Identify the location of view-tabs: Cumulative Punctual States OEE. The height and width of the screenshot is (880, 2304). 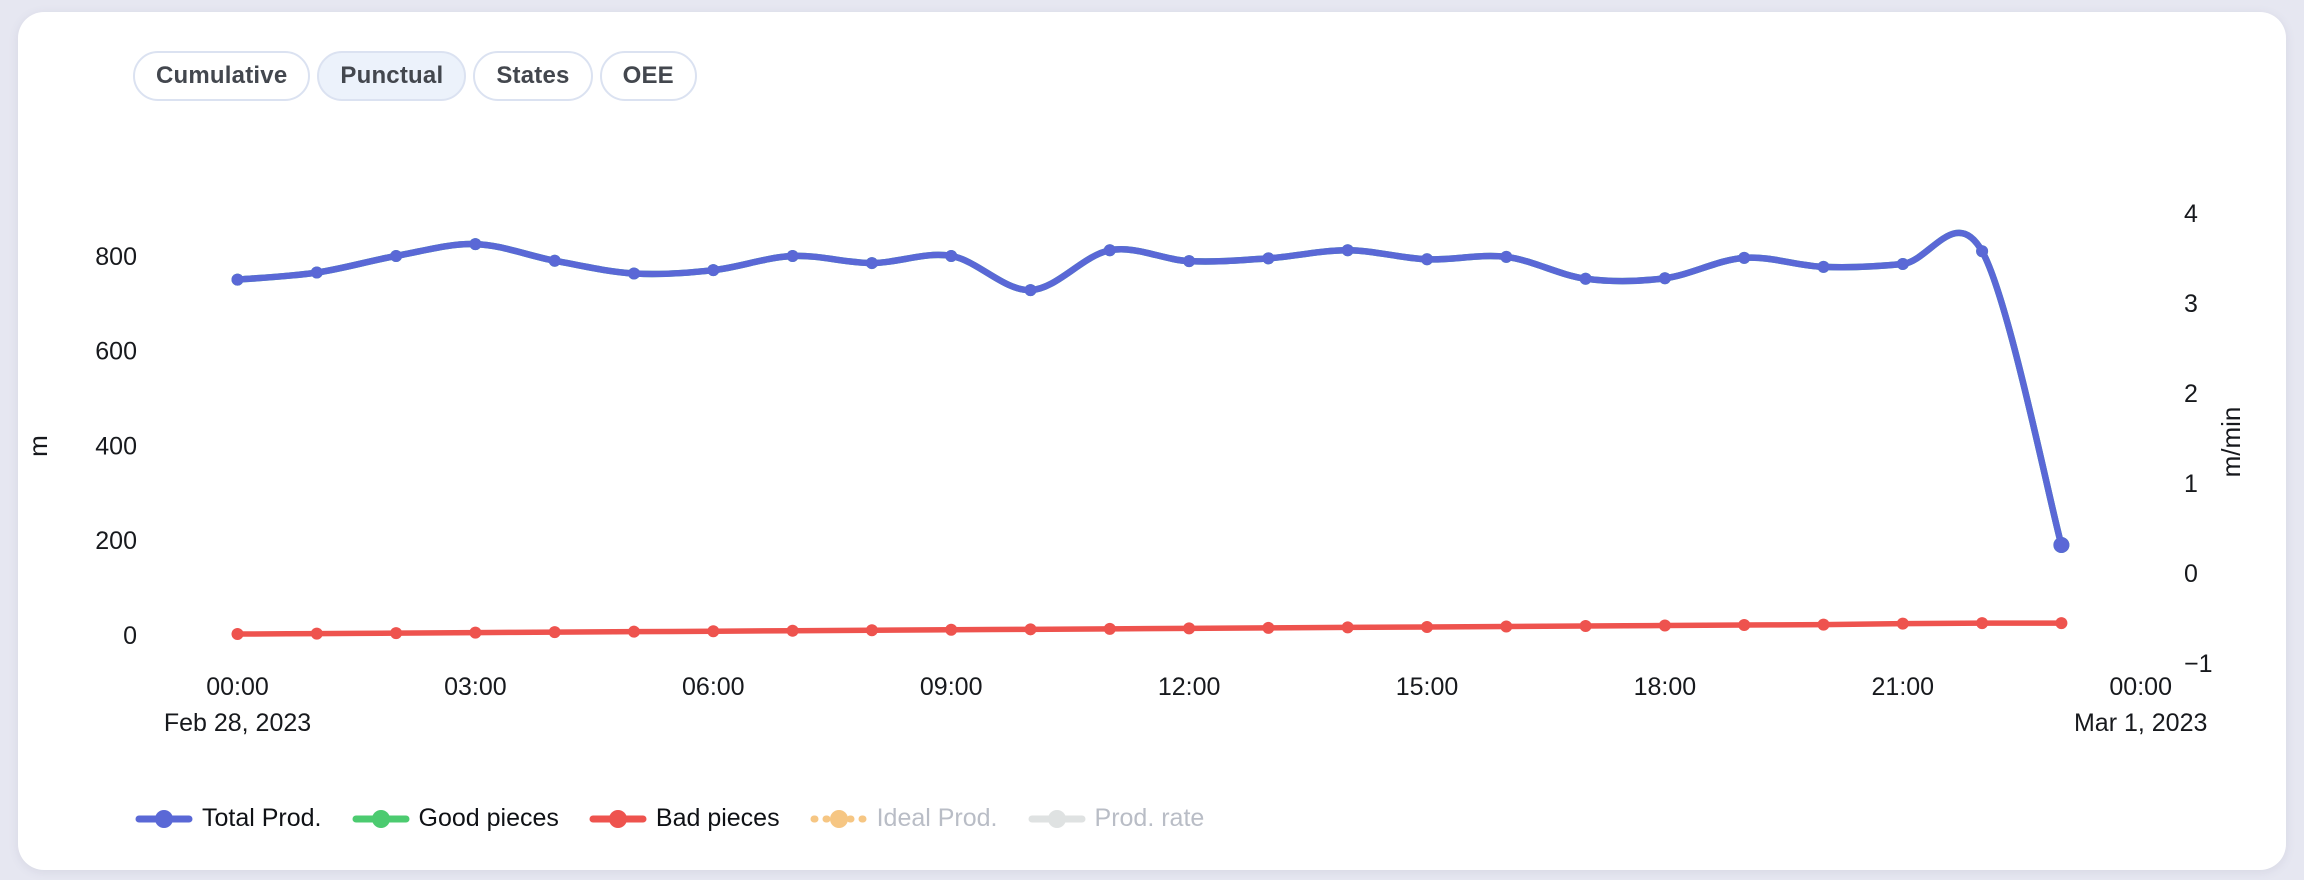
(415, 76).